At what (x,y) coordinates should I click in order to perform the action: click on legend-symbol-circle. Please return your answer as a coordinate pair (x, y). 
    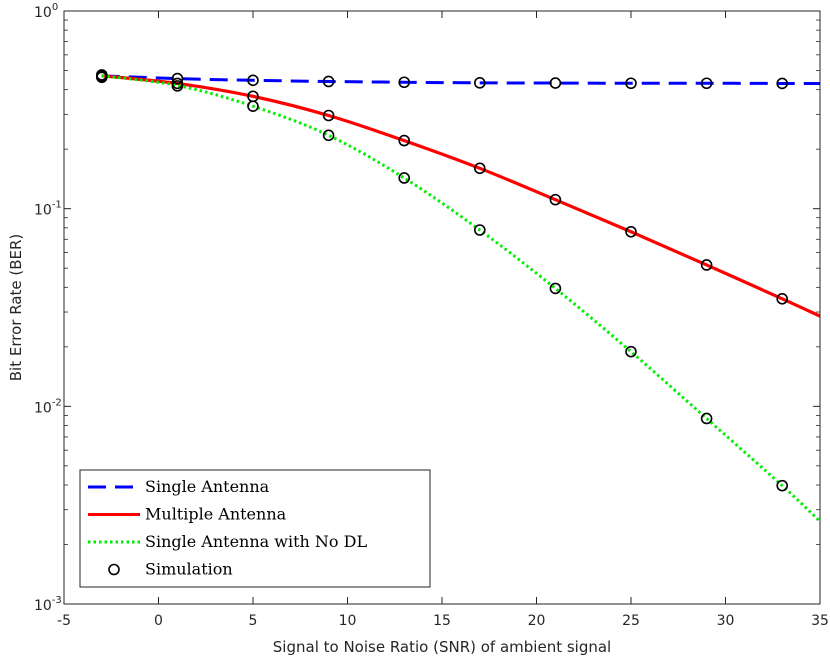
    Looking at the image, I should click on (114, 569).